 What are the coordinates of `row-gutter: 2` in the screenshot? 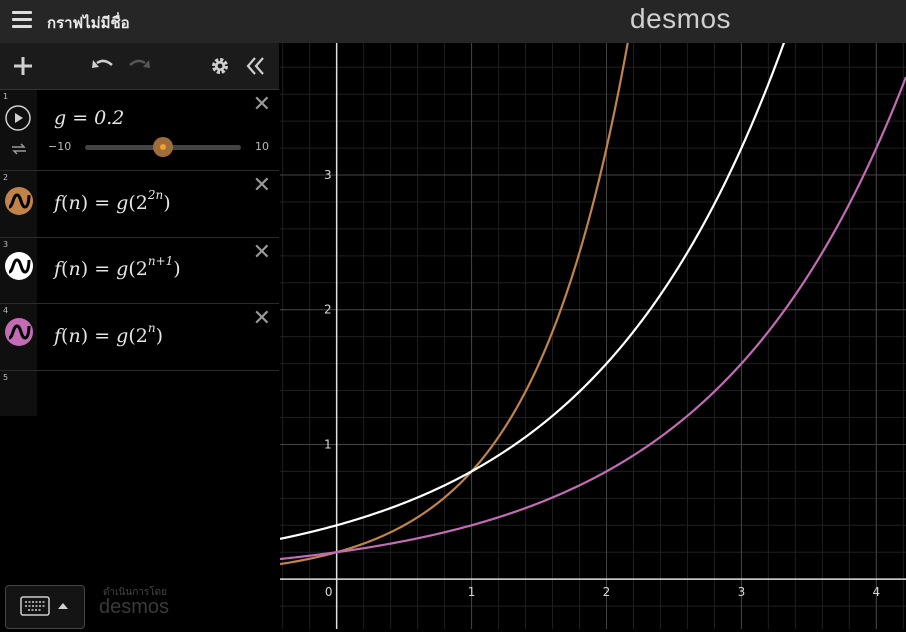 It's located at (18, 204).